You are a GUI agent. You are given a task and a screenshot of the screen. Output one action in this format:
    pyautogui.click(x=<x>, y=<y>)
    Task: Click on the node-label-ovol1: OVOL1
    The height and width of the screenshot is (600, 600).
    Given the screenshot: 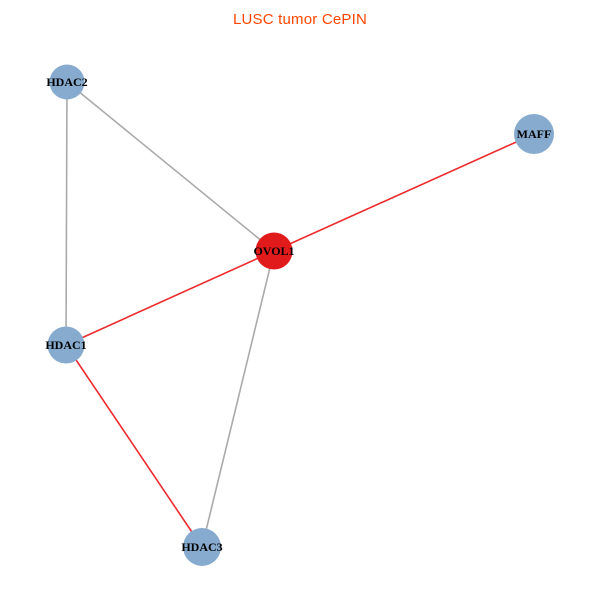 What is the action you would take?
    pyautogui.click(x=273, y=251)
    